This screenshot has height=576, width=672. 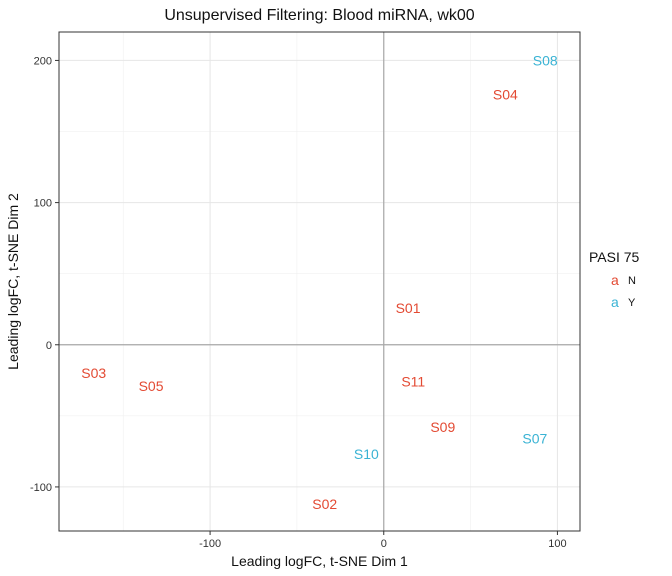 I want to click on y-tick-label: 200, so click(x=43, y=61).